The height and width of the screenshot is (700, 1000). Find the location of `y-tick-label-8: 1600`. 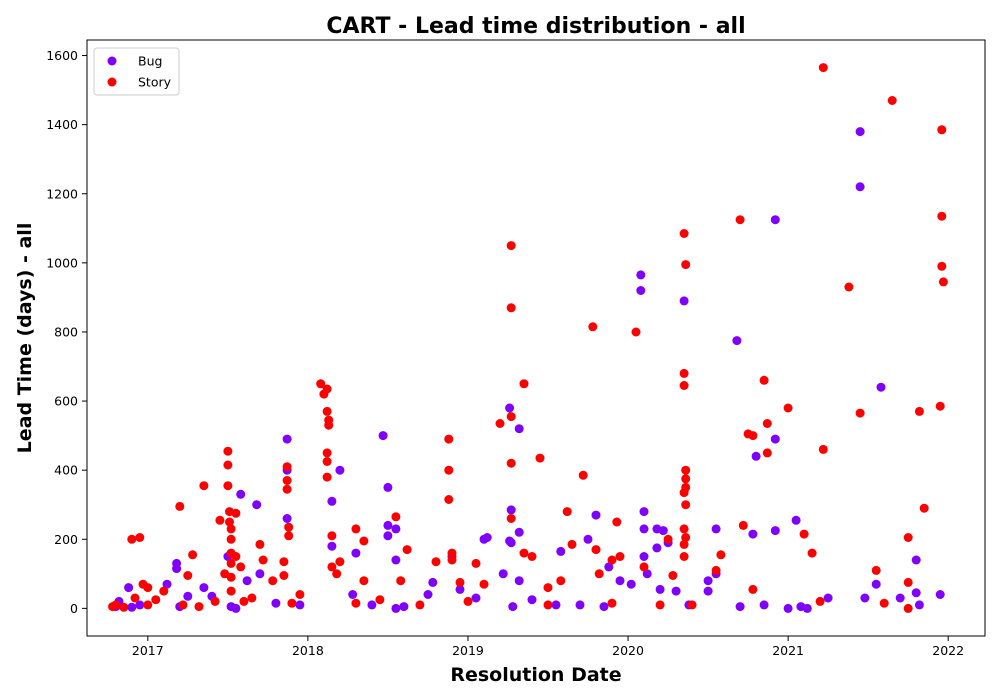

y-tick-label-8: 1600 is located at coordinates (62, 55).